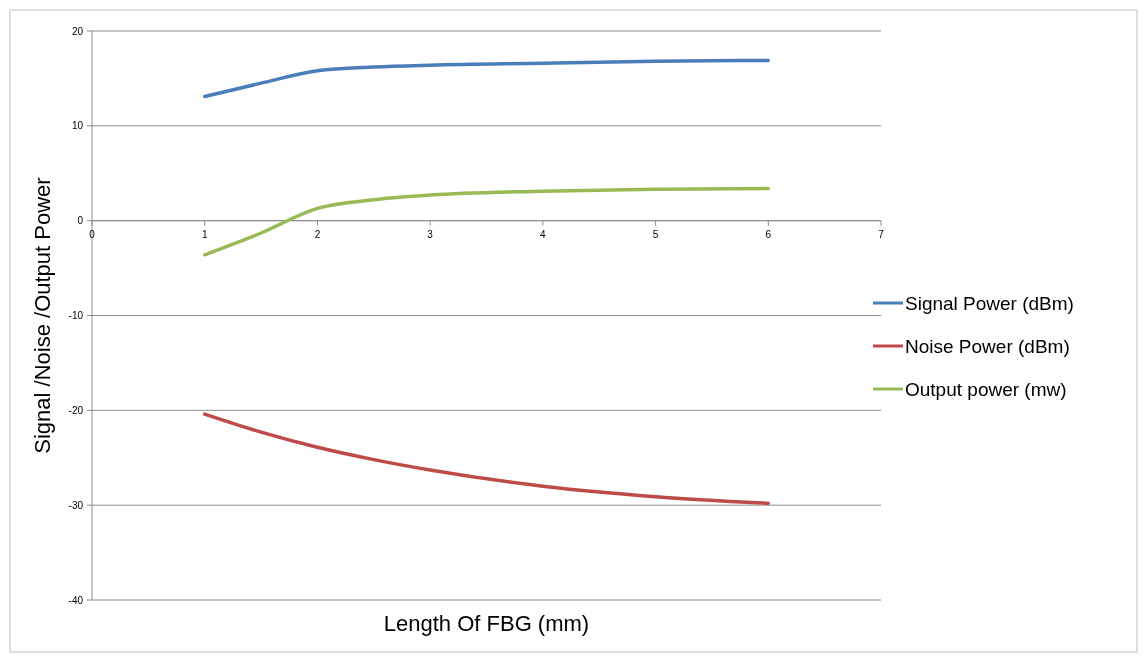  What do you see at coordinates (76, 315) in the screenshot?
I see `y-tick-label: -10` at bounding box center [76, 315].